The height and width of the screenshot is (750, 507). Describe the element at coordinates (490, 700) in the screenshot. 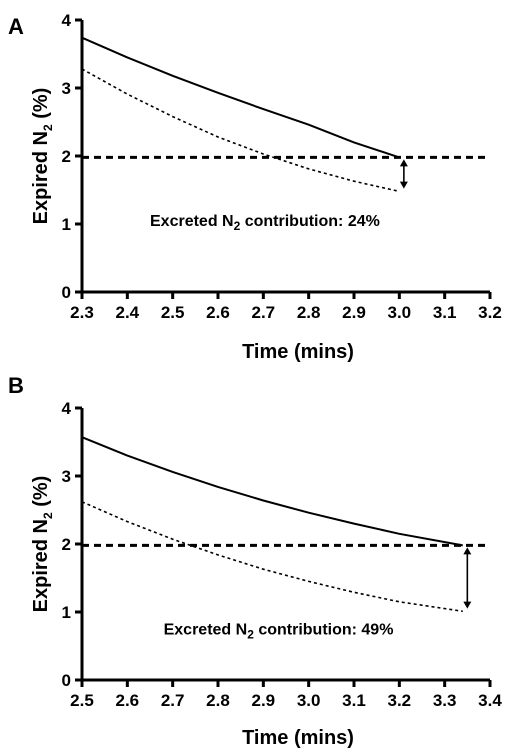

I see `x-tick-label: 3.4` at that location.